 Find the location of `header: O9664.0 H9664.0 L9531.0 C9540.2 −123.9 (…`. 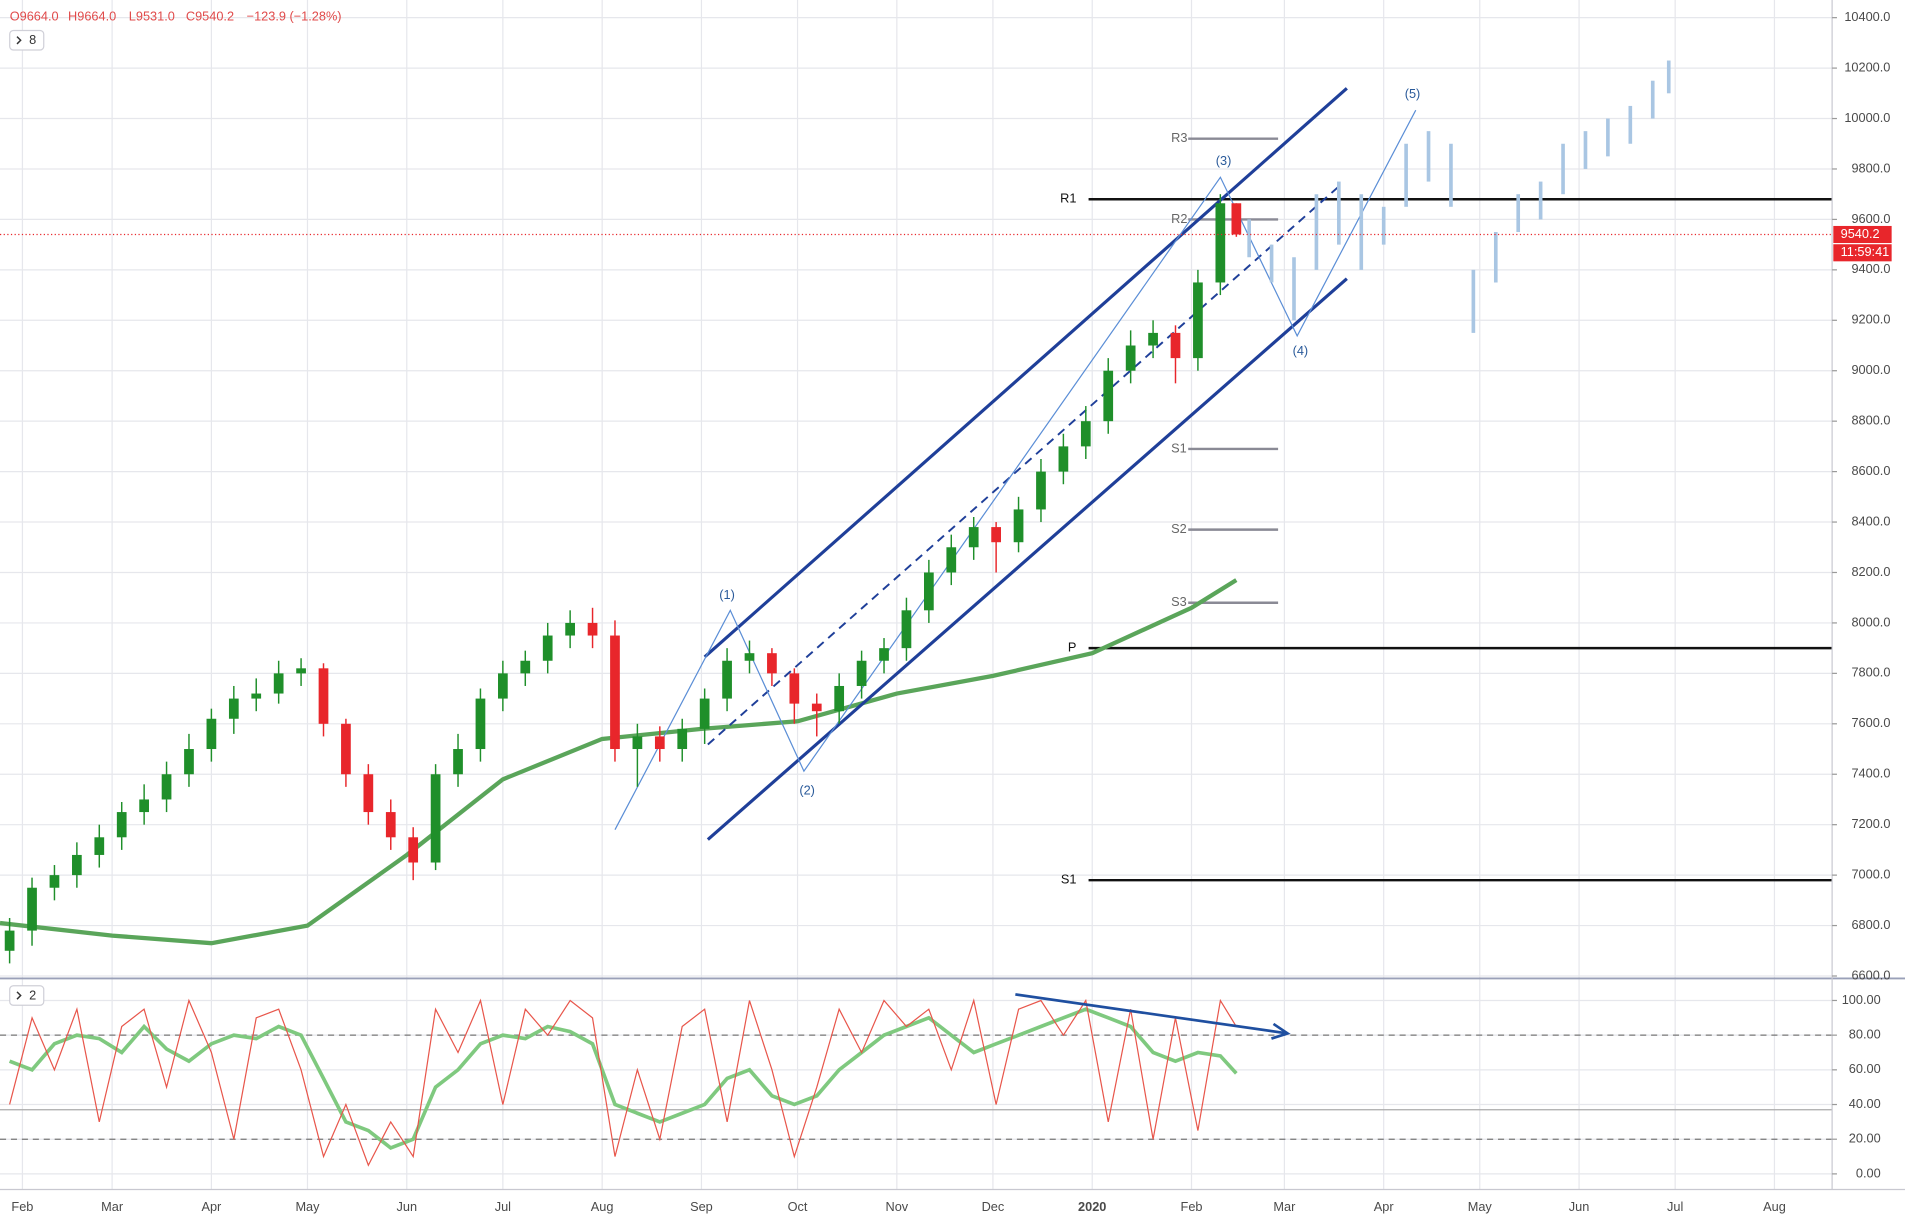

header: O9664.0 H9664.0 L9531.0 C9540.2 −123.9 (… is located at coordinates (175, 507).